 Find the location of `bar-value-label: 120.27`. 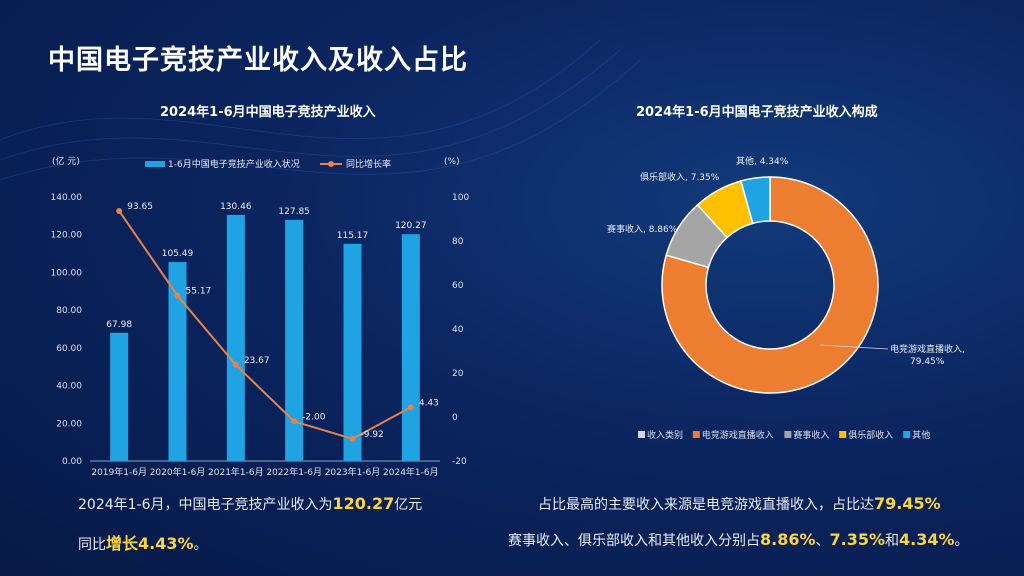

bar-value-label: 120.27 is located at coordinates (411, 226).